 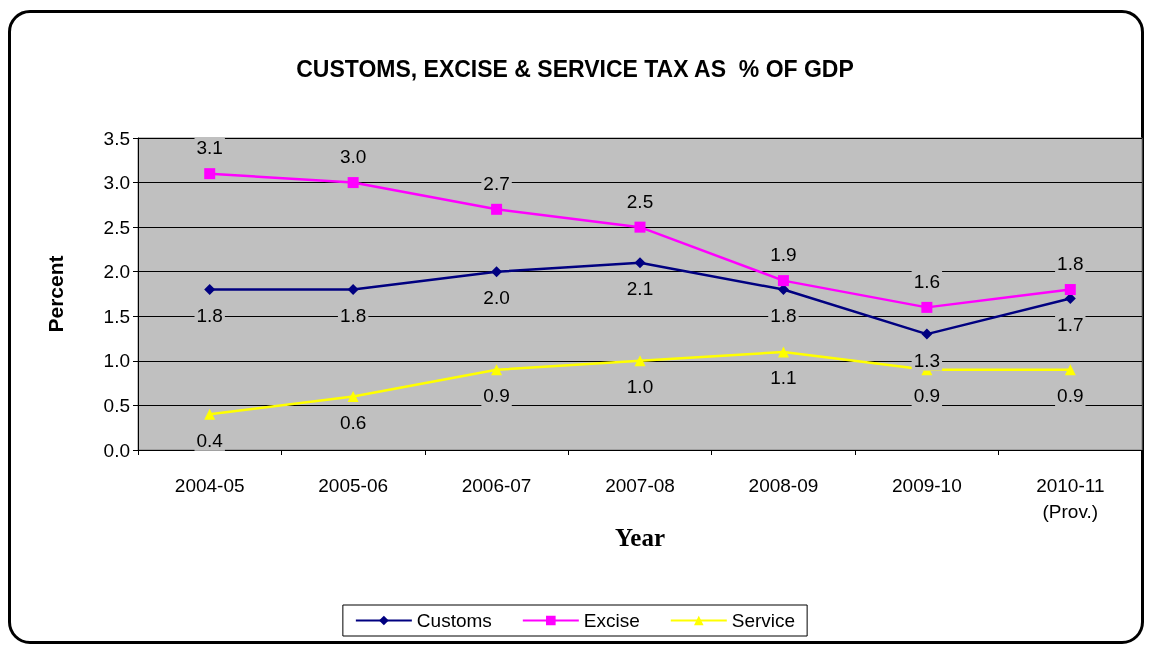 I want to click on data-label: 1.6, so click(x=927, y=281).